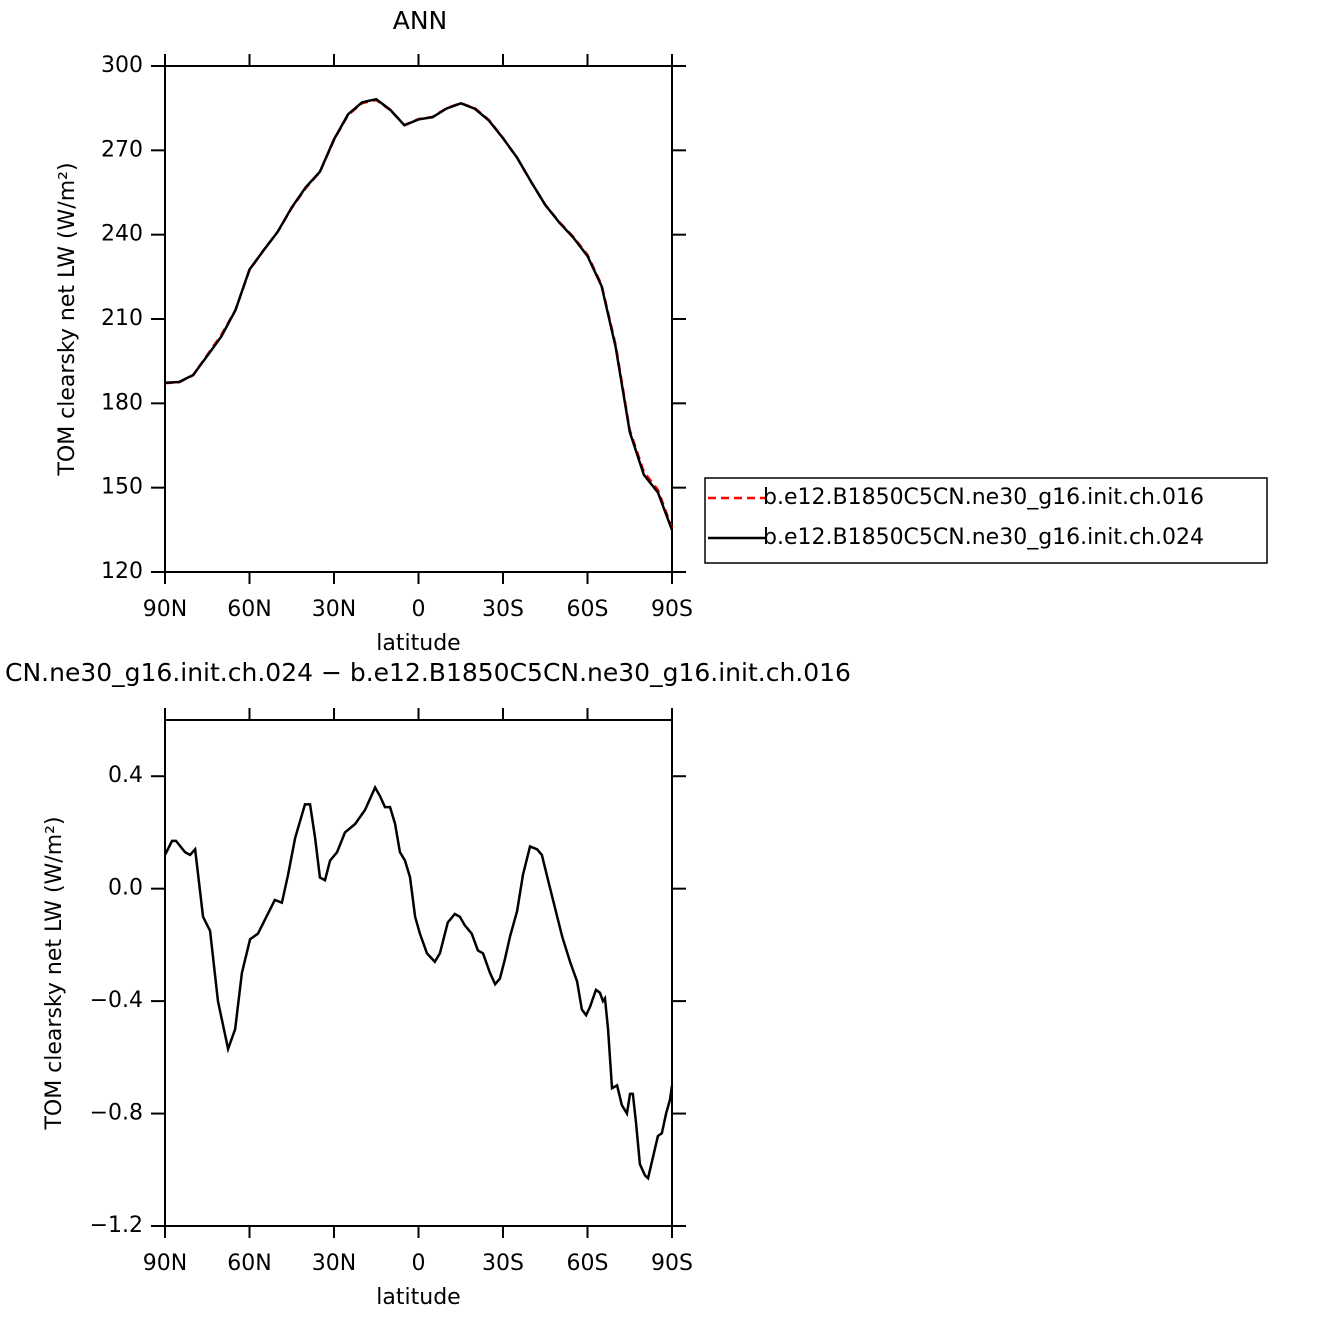 Image resolution: width=1322 pixels, height=1319 pixels. What do you see at coordinates (122, 318) in the screenshot?
I see `y-tick-label: 210` at bounding box center [122, 318].